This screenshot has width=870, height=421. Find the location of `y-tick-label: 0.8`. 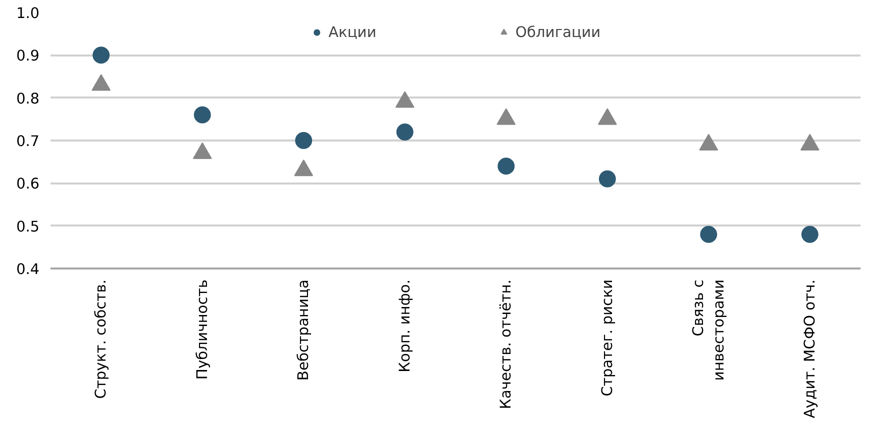

y-tick-label: 0.8 is located at coordinates (28, 99).